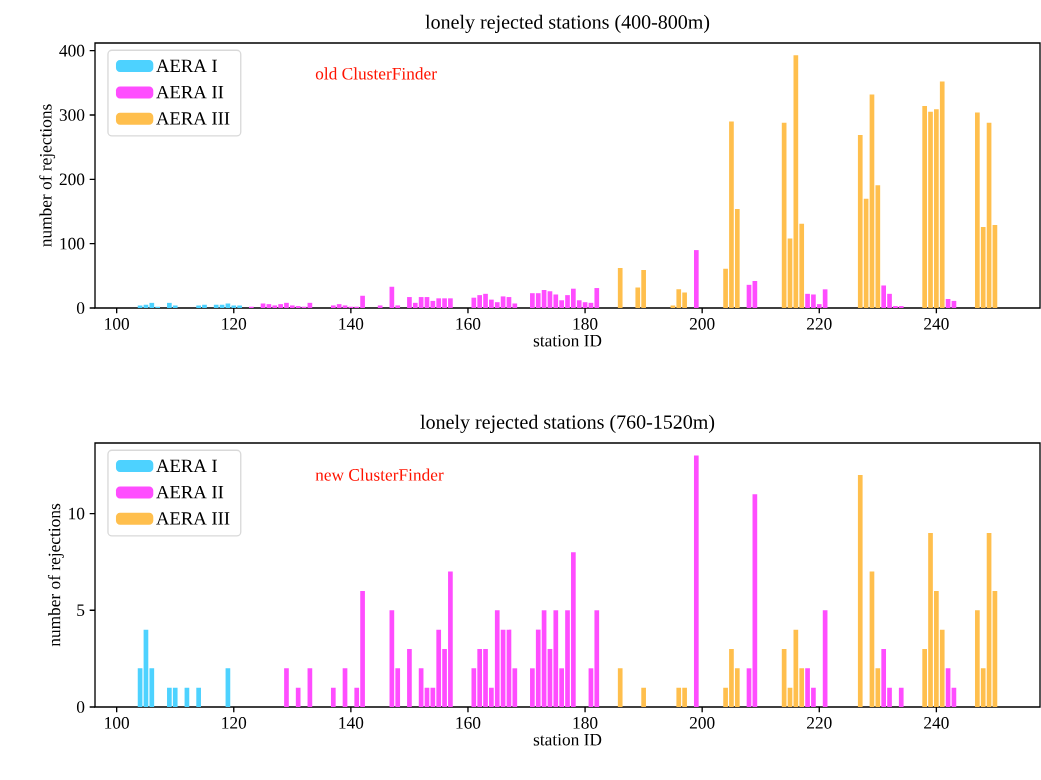 This screenshot has height=780, width=1041. I want to click on chart-title: lonely rejected stations (760-1520m), so click(567, 423).